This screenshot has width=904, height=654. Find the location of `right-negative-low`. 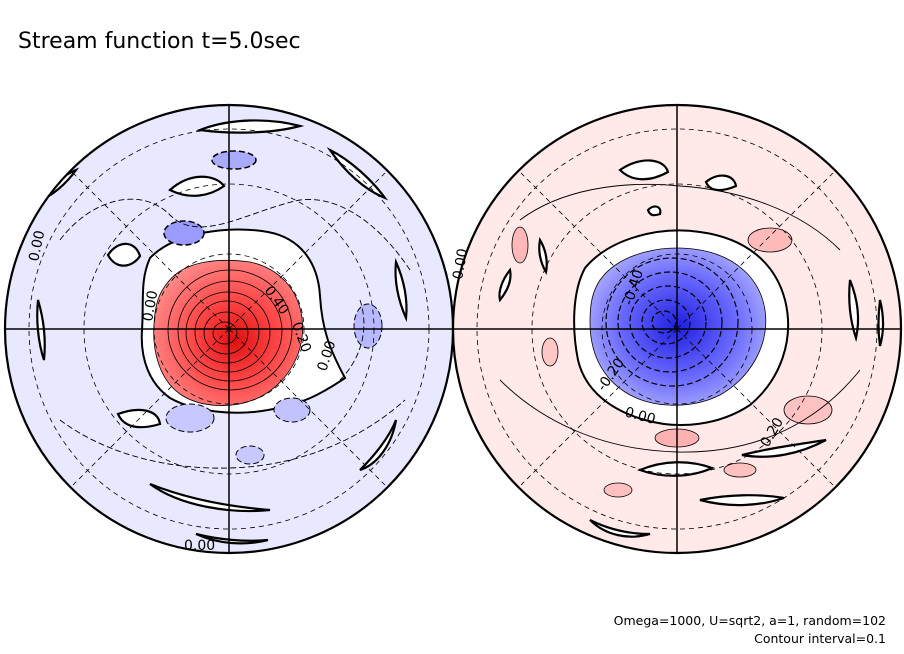

right-negative-low is located at coordinates (678, 326).